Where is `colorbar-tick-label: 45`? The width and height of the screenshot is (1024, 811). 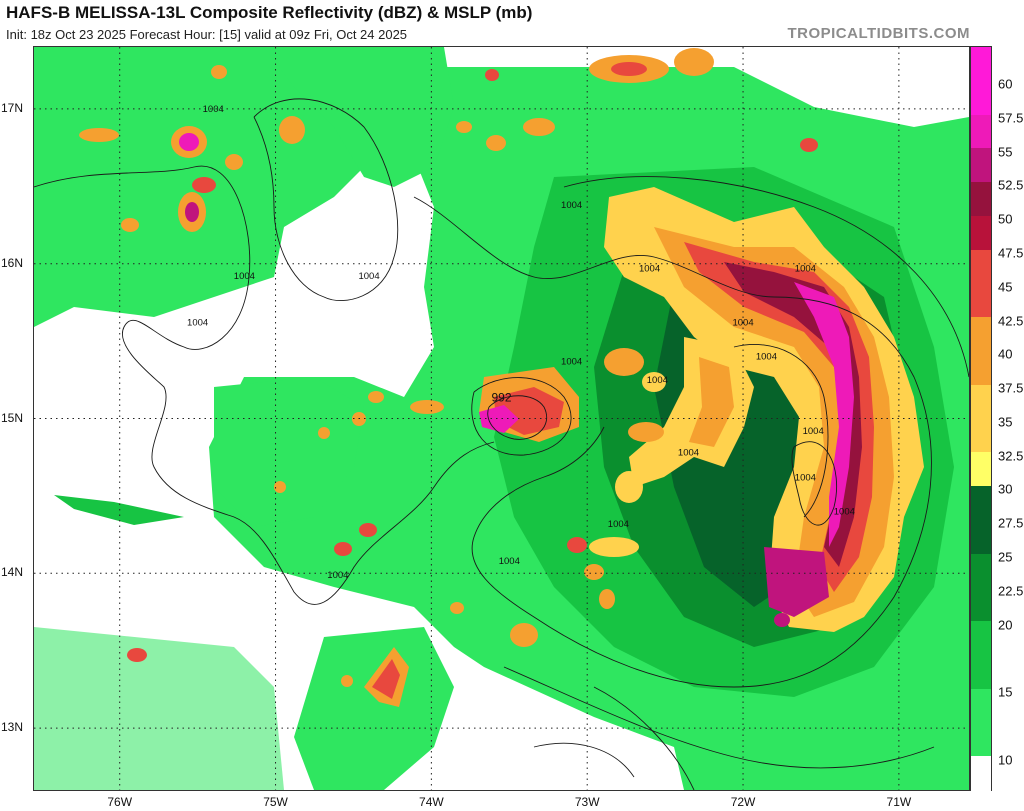
colorbar-tick-label: 45 is located at coordinates (1005, 287).